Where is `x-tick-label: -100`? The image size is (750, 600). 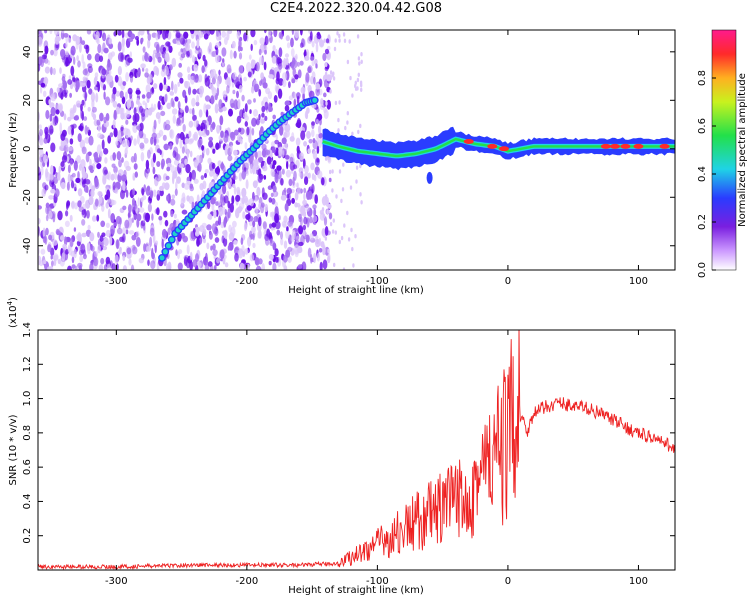 x-tick-label: -100 is located at coordinates (377, 281).